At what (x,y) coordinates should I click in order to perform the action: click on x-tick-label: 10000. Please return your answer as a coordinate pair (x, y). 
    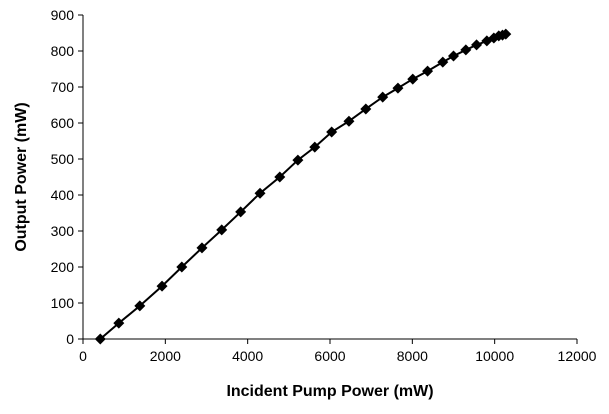
    Looking at the image, I should click on (494, 356).